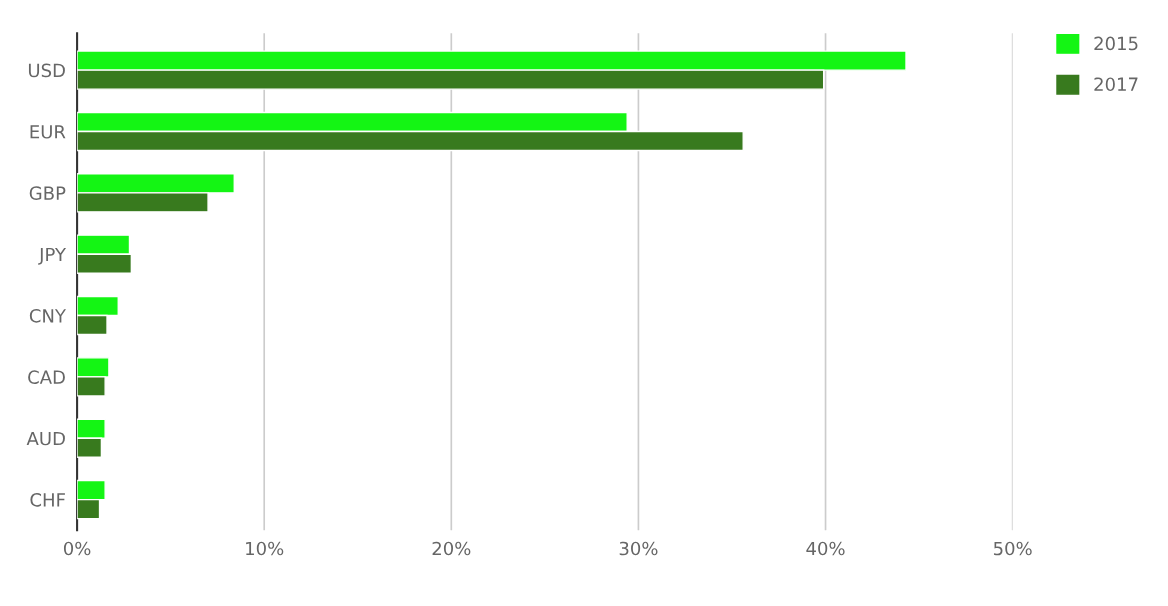  What do you see at coordinates (47, 500) in the screenshot?
I see `y-tick-label: CHF` at bounding box center [47, 500].